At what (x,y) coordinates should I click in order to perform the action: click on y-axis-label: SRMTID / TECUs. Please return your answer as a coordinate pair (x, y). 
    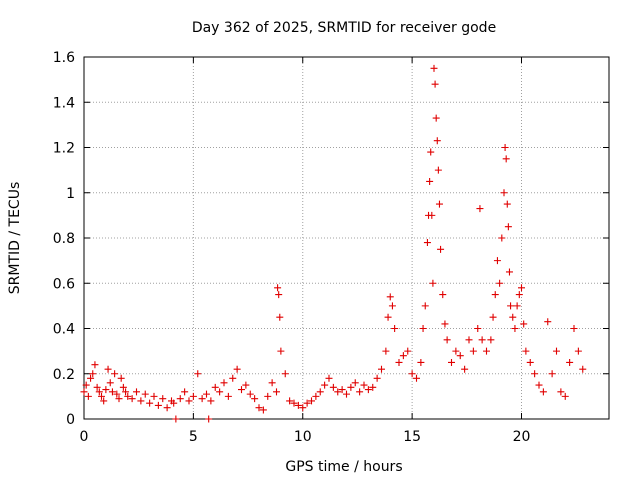
    Looking at the image, I should click on (15, 238).